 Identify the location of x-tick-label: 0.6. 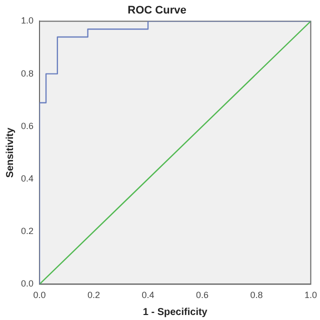
(202, 295).